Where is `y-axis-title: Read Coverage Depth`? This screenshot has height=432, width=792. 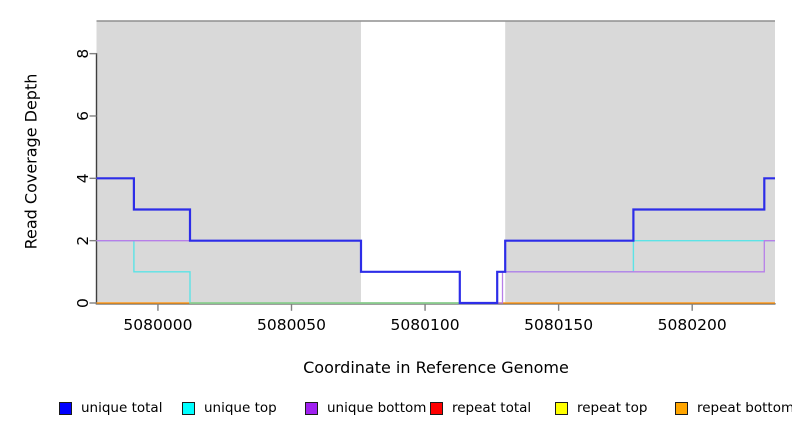
y-axis-title: Read Coverage Depth is located at coordinates (31, 161).